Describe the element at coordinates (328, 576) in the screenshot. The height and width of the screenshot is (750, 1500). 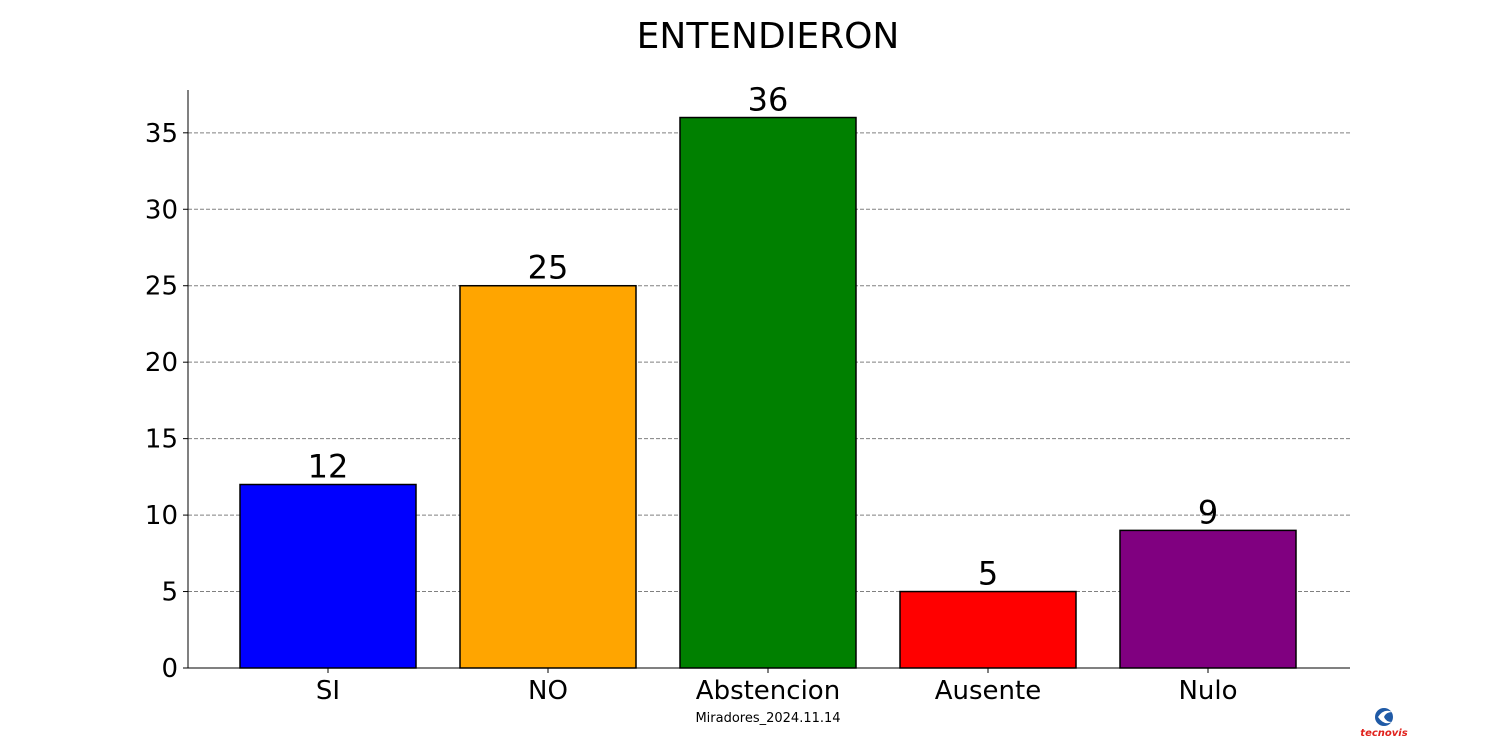
I see `bar-si` at that location.